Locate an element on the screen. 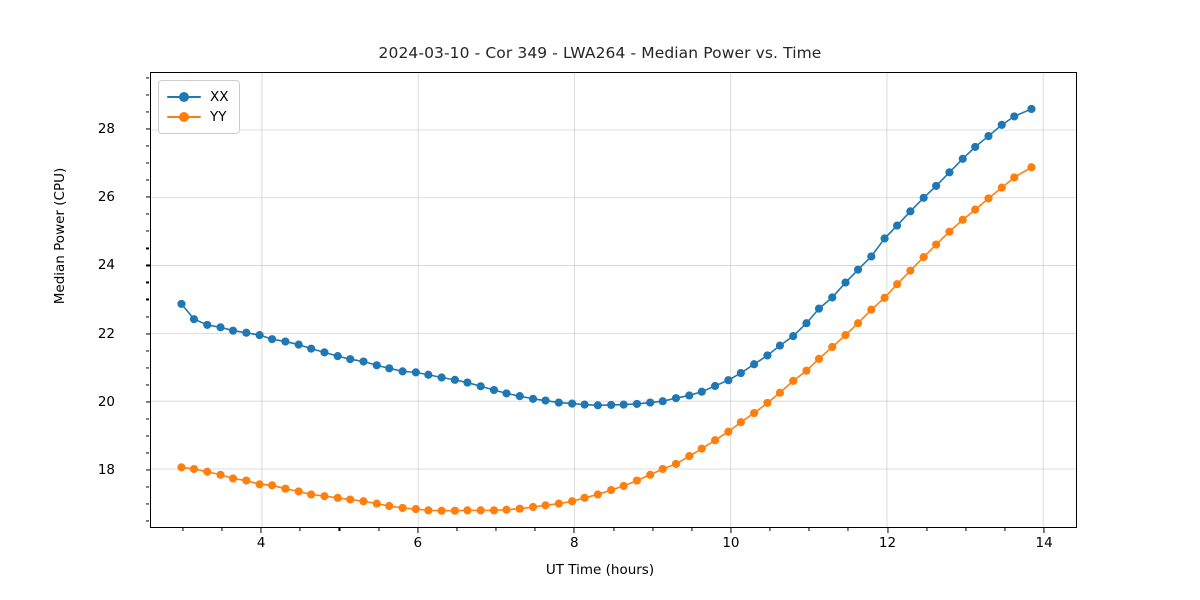 Image resolution: width=1200 pixels, height=600 pixels. y-tick-label: 24 is located at coordinates (106, 265).